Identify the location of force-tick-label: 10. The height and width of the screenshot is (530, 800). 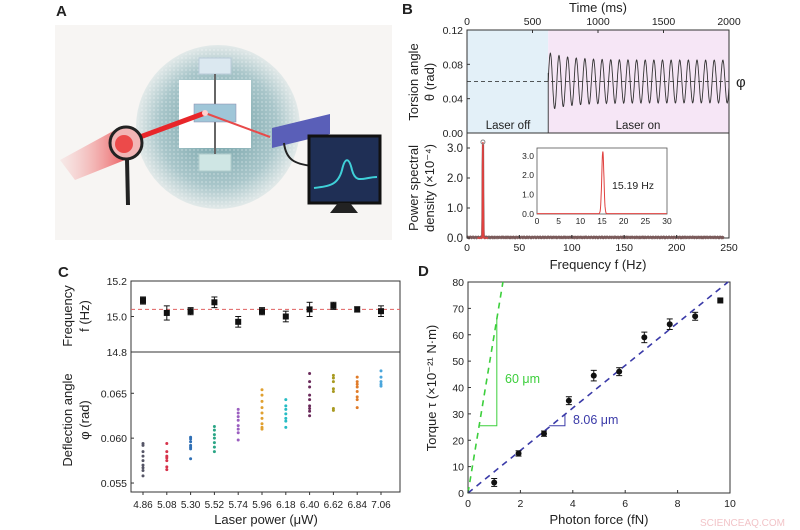
(730, 504).